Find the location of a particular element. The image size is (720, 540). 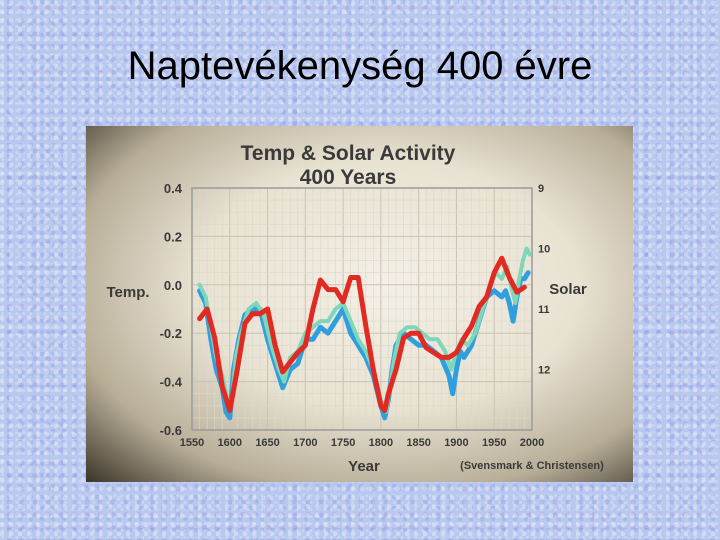

y-tick-label: -0.2 is located at coordinates (171, 333).